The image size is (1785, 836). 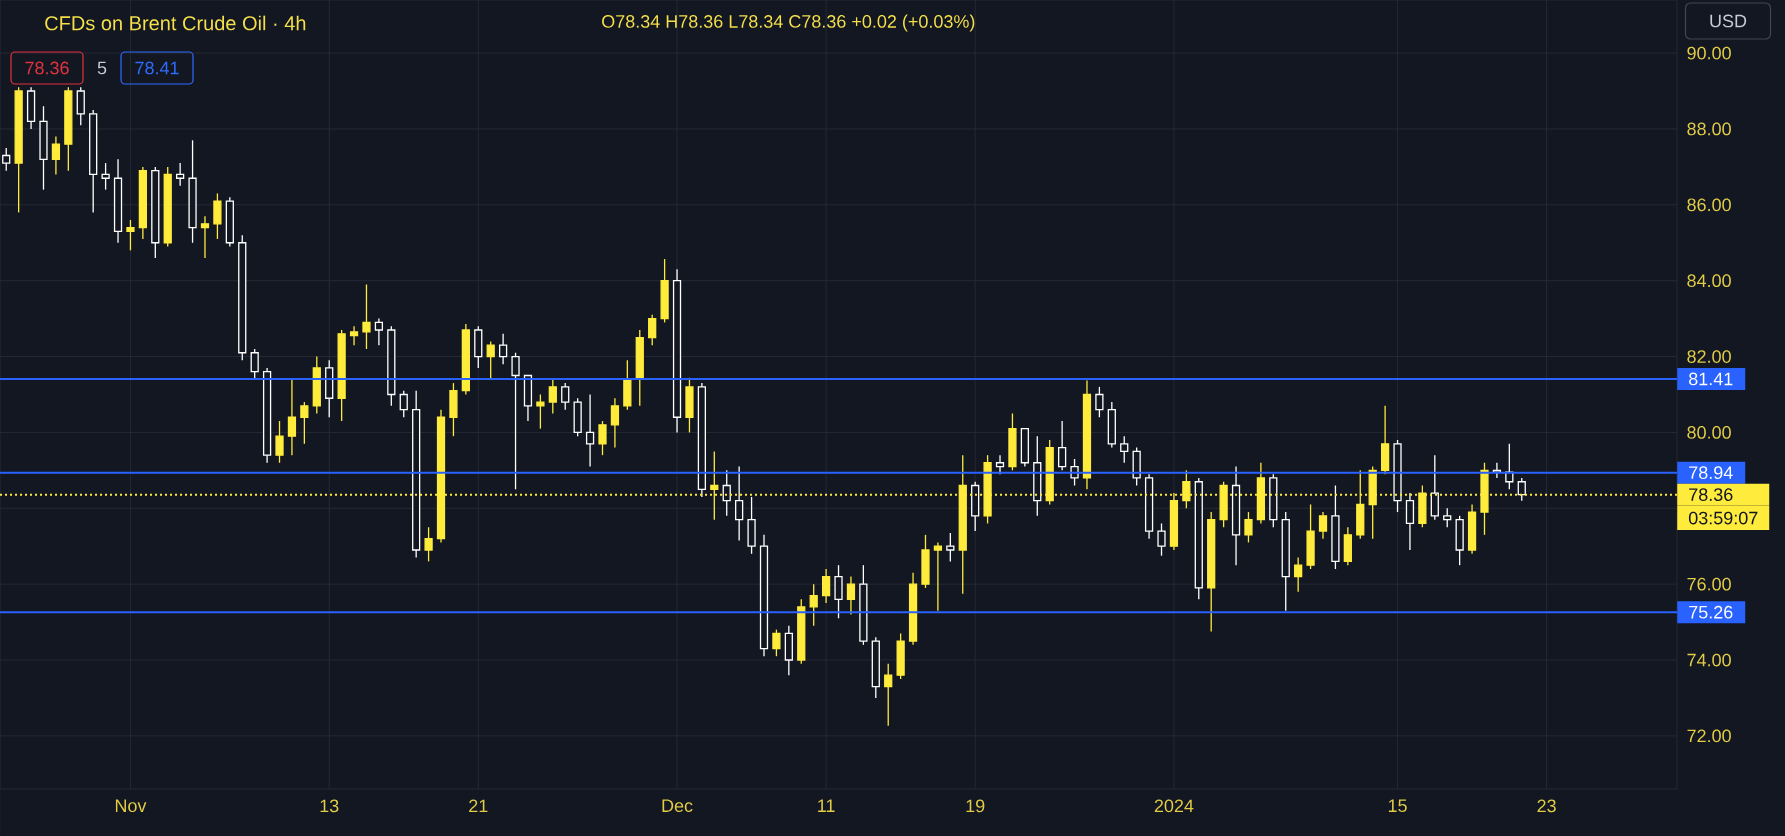 I want to click on ref-line-label: 78.36, so click(x=1711, y=494).